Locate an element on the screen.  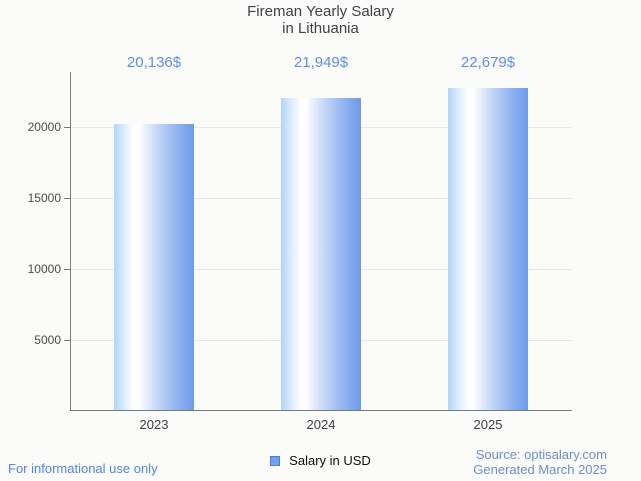
bar-fill-2023 is located at coordinates (154, 267).